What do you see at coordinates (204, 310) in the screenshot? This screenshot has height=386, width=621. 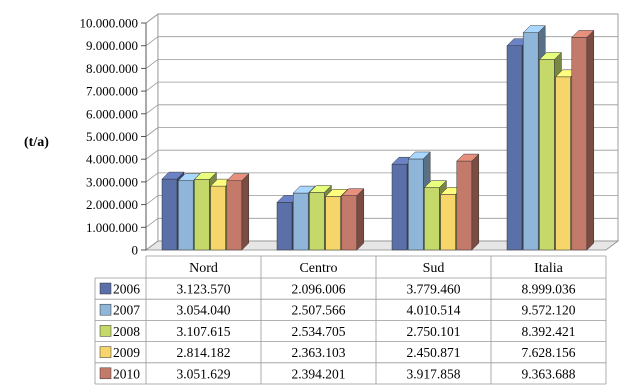 I see `table-cell: 3.054.040` at bounding box center [204, 310].